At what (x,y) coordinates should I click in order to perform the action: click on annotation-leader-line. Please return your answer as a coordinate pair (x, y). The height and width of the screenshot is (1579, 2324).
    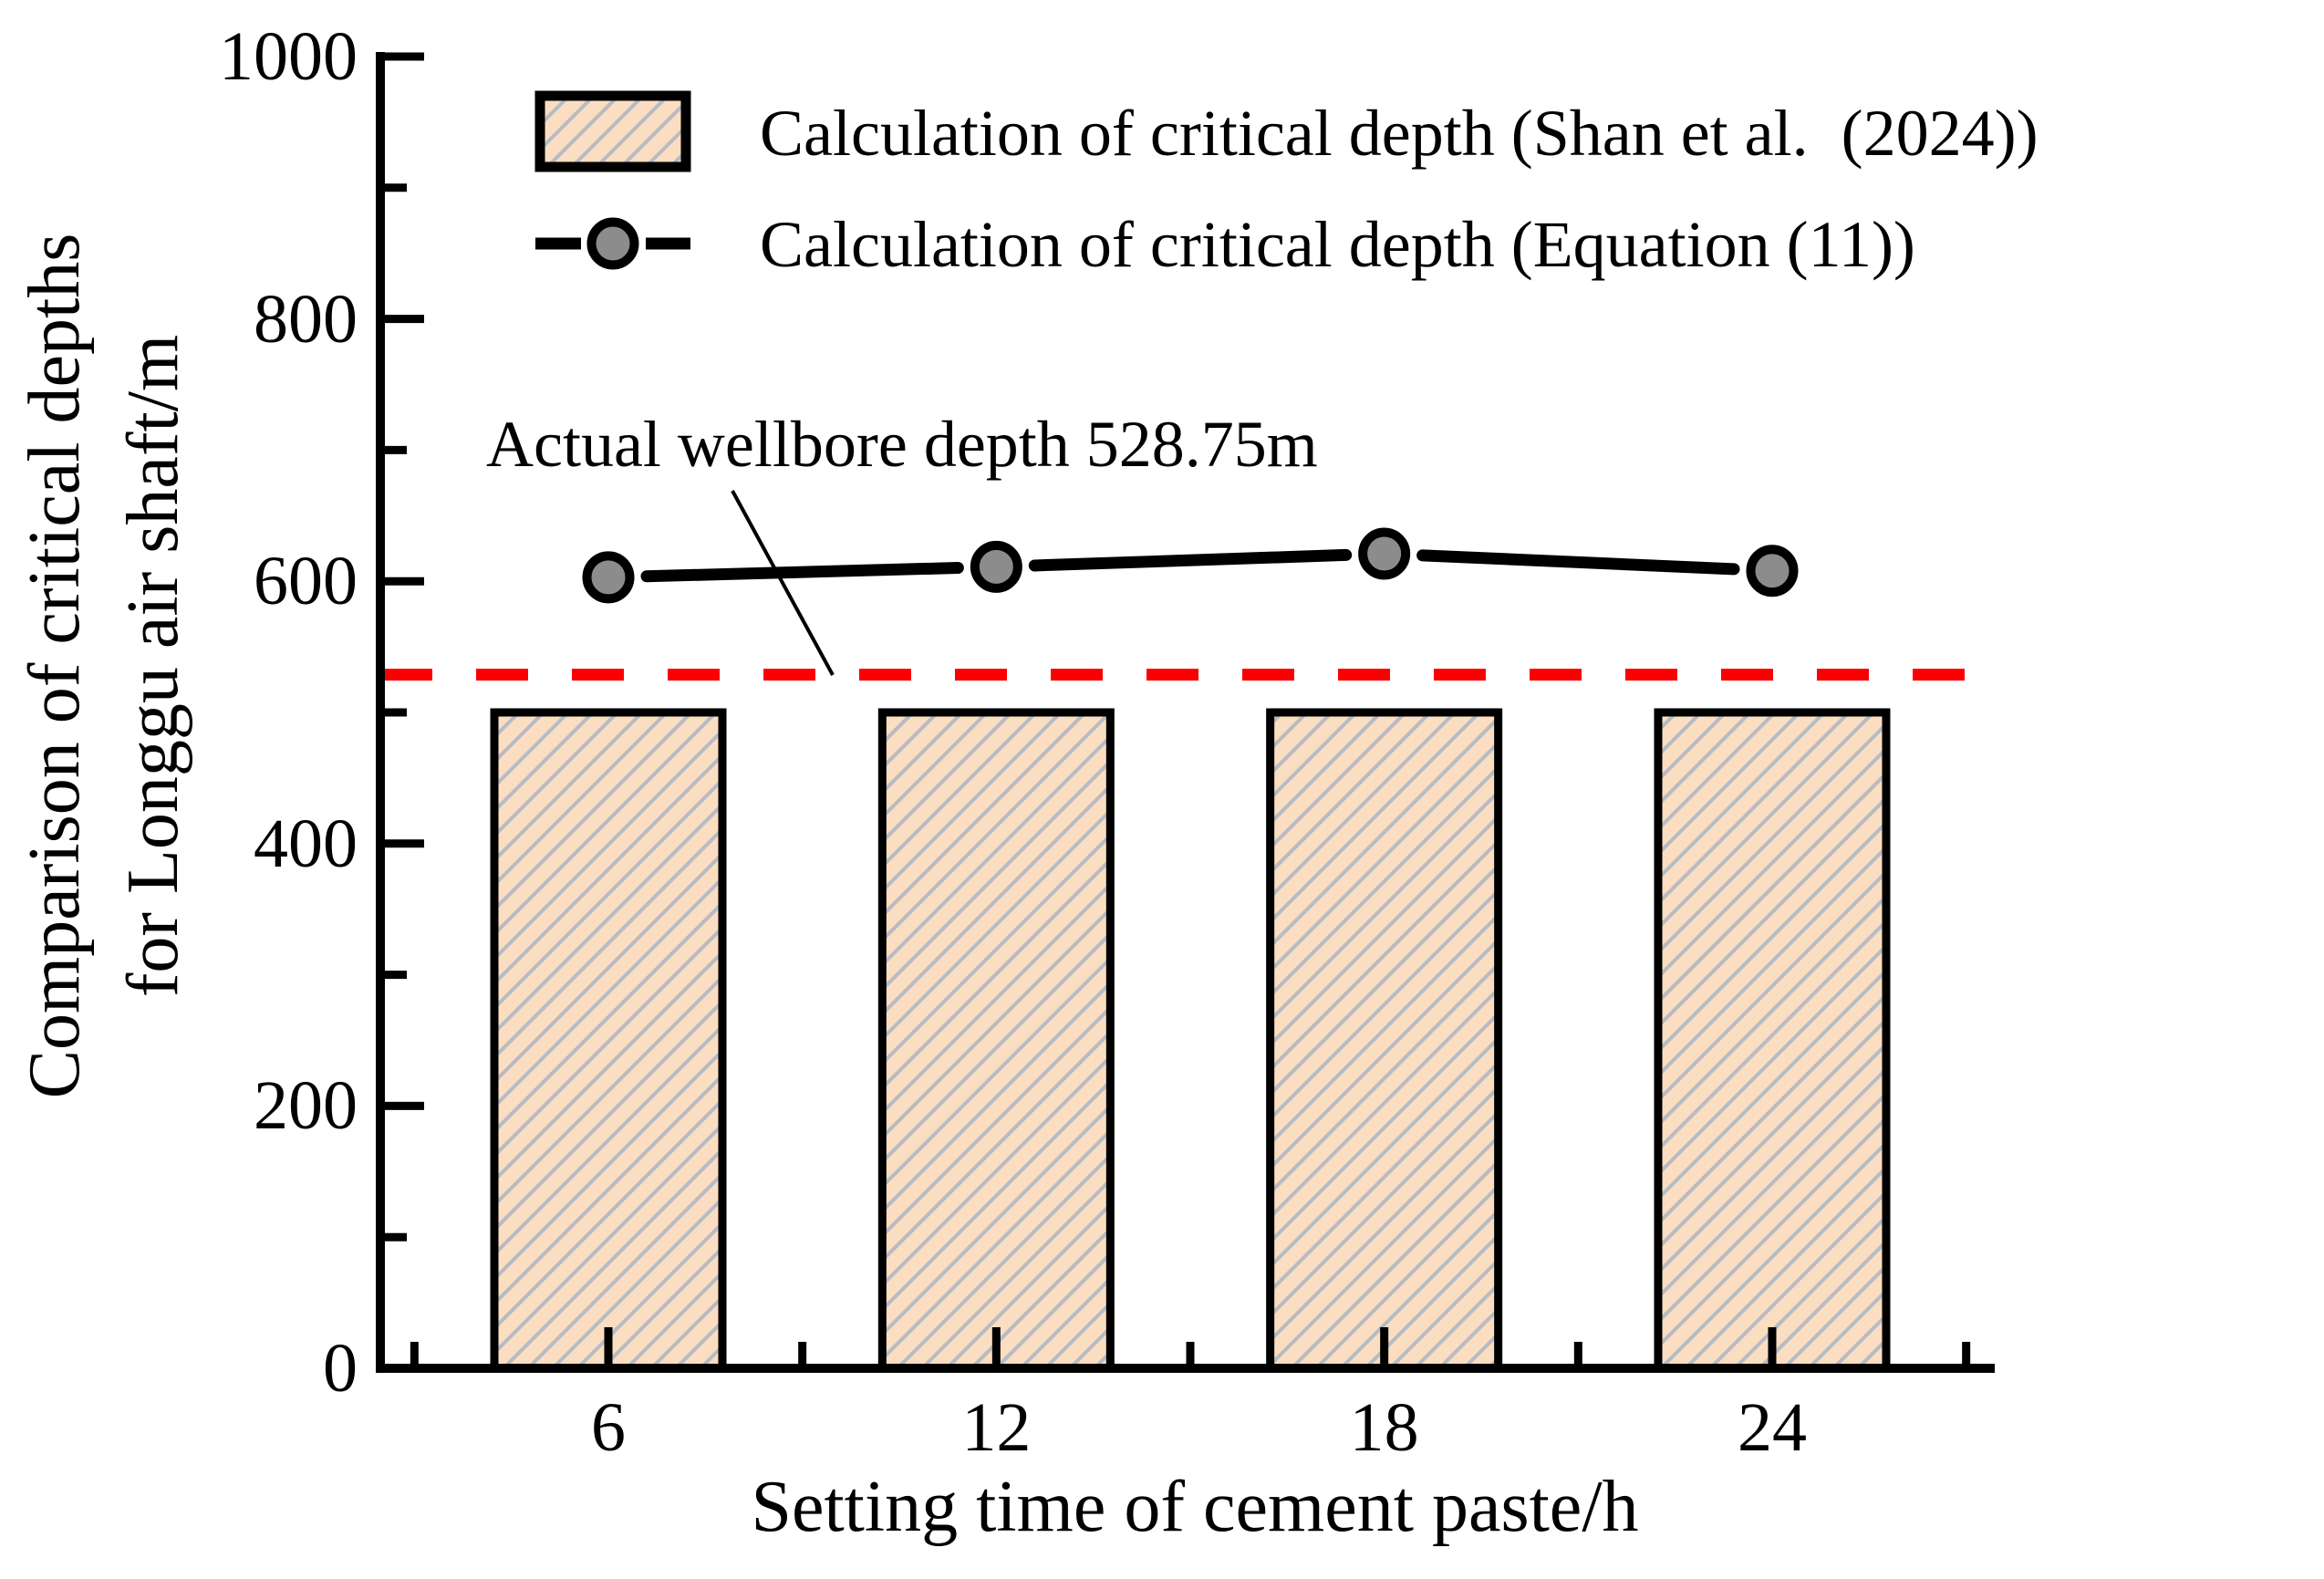
    Looking at the image, I should click on (783, 583).